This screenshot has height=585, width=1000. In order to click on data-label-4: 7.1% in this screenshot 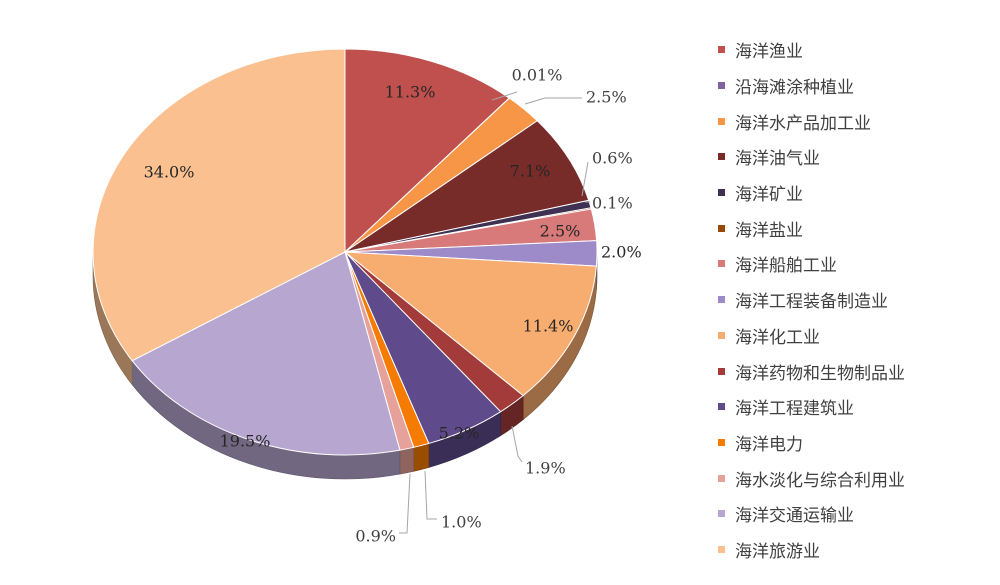, I will do `click(530, 171)`.